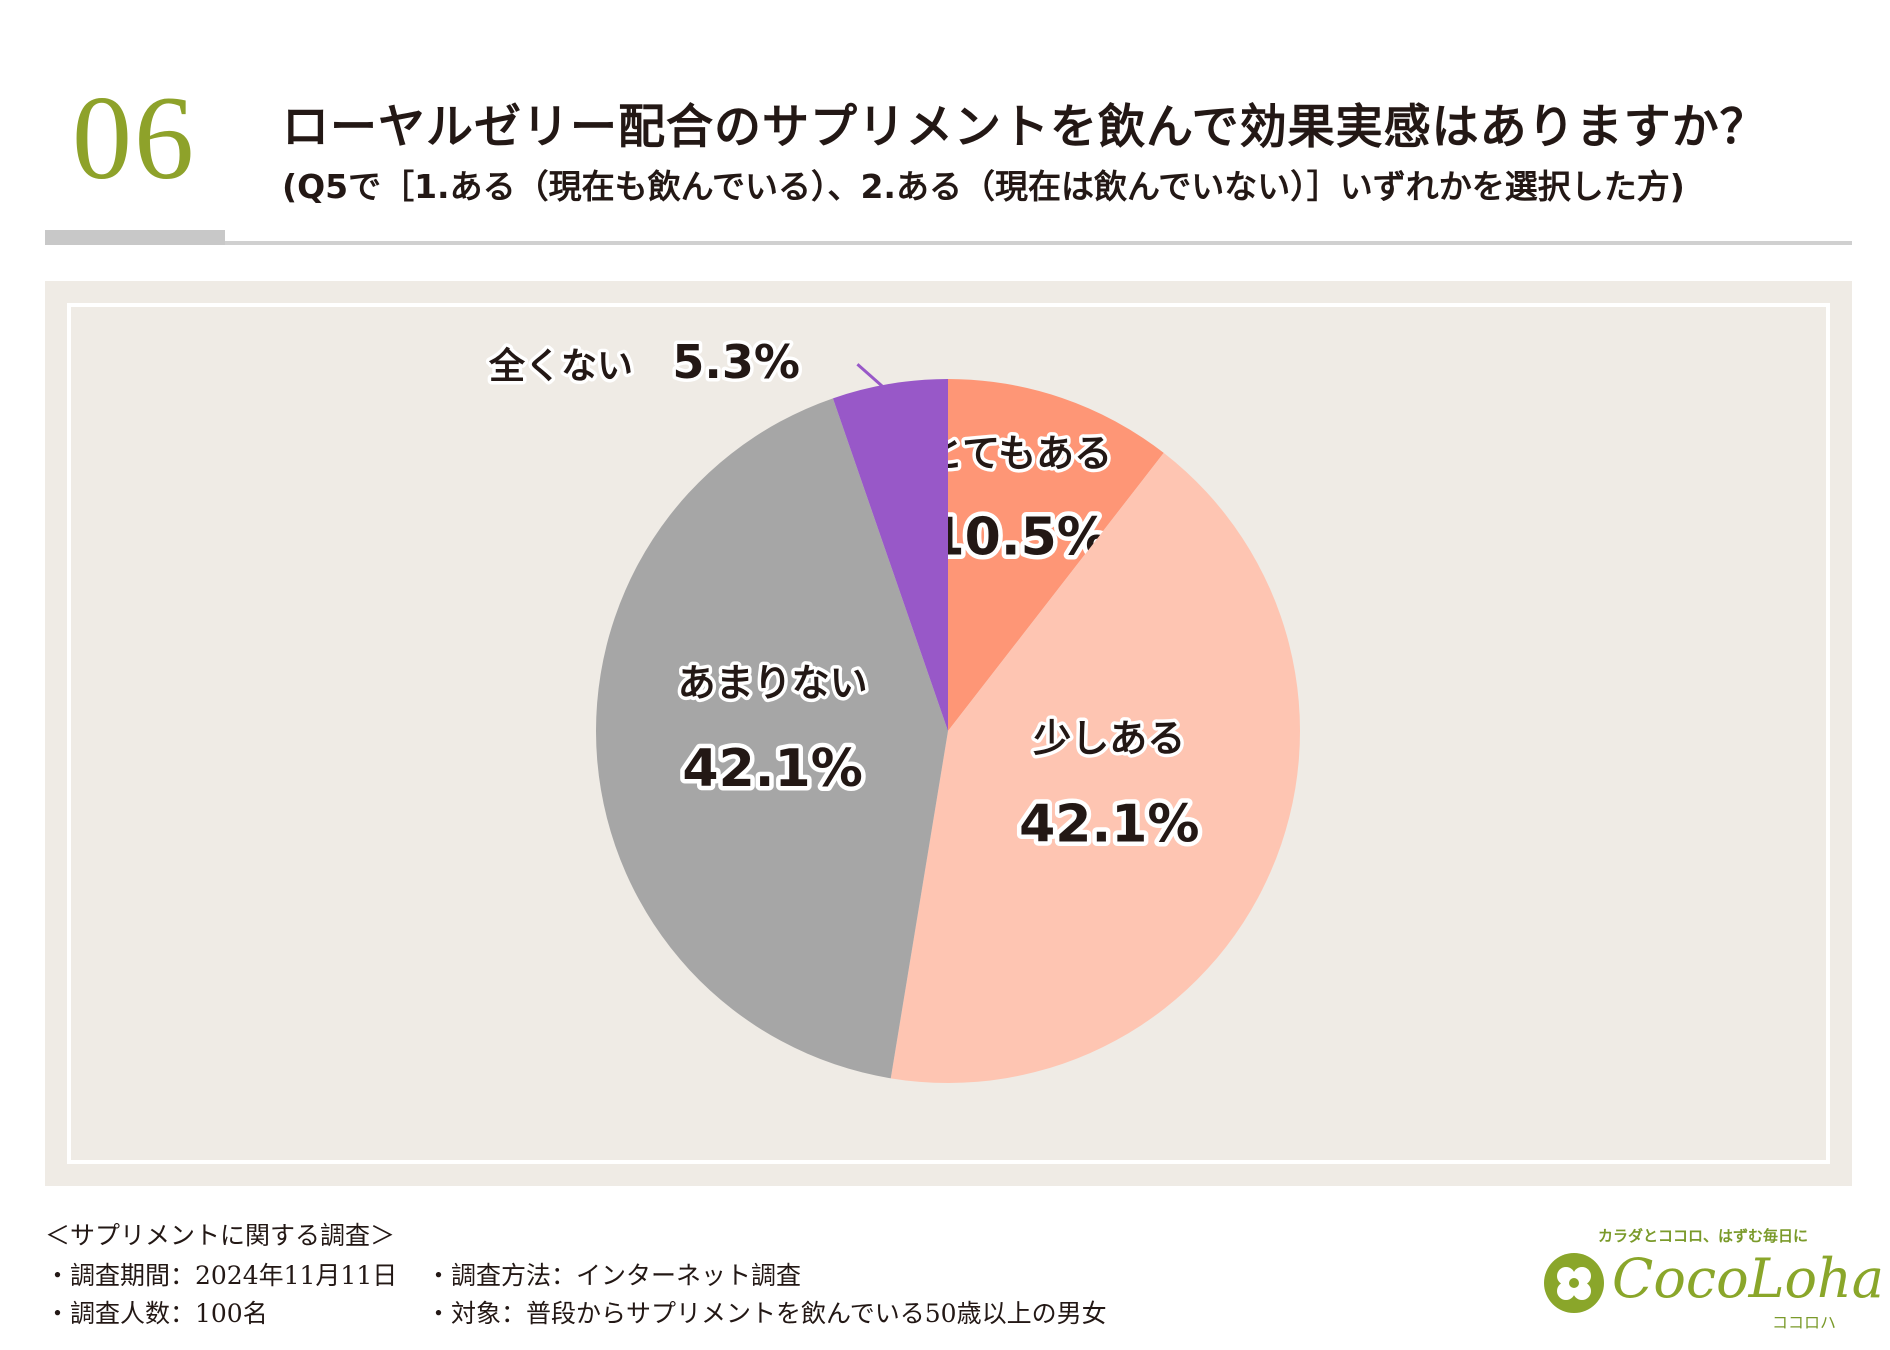 This screenshot has width=1890, height=1350. What do you see at coordinates (1056, 555) in the screenshot?
I see `slice-very` at bounding box center [1056, 555].